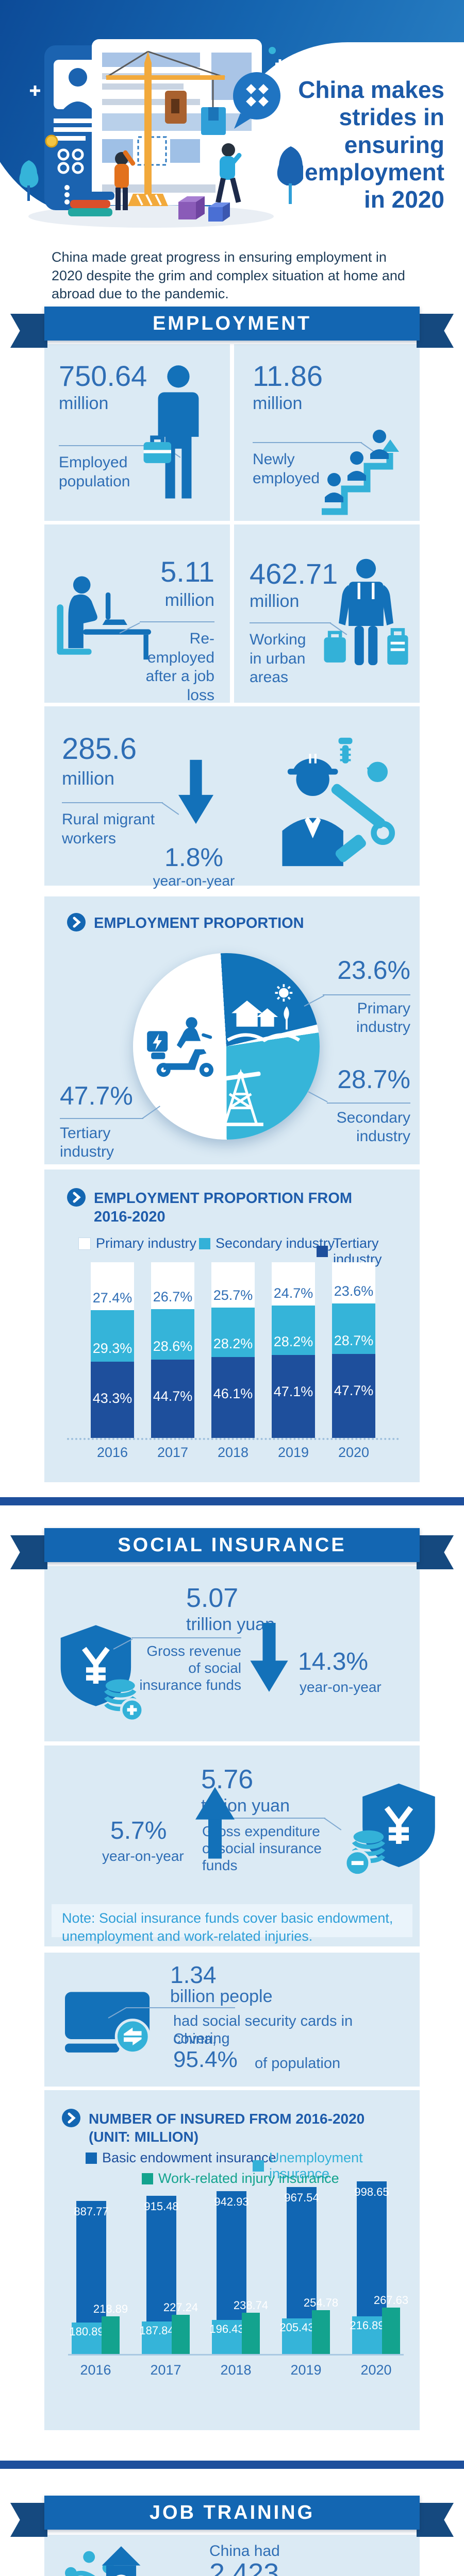 This screenshot has width=464, height=2576. I want to click on bar-injury: 238.74, so click(251, 2327).